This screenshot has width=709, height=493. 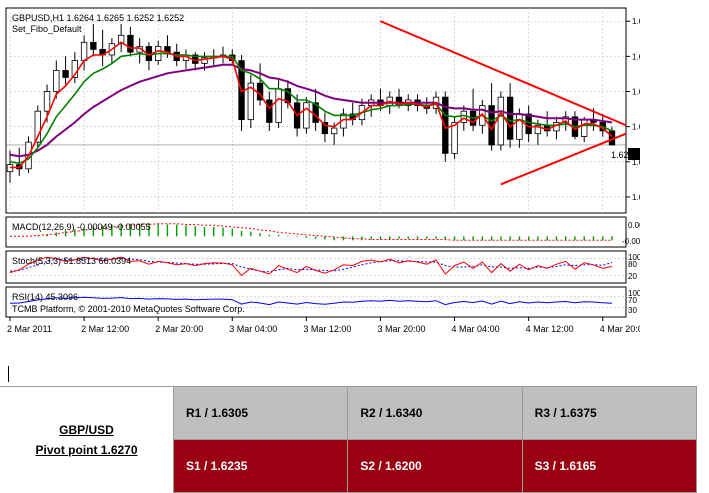 I want to click on stoch-panel-frame, so click(x=316, y=267).